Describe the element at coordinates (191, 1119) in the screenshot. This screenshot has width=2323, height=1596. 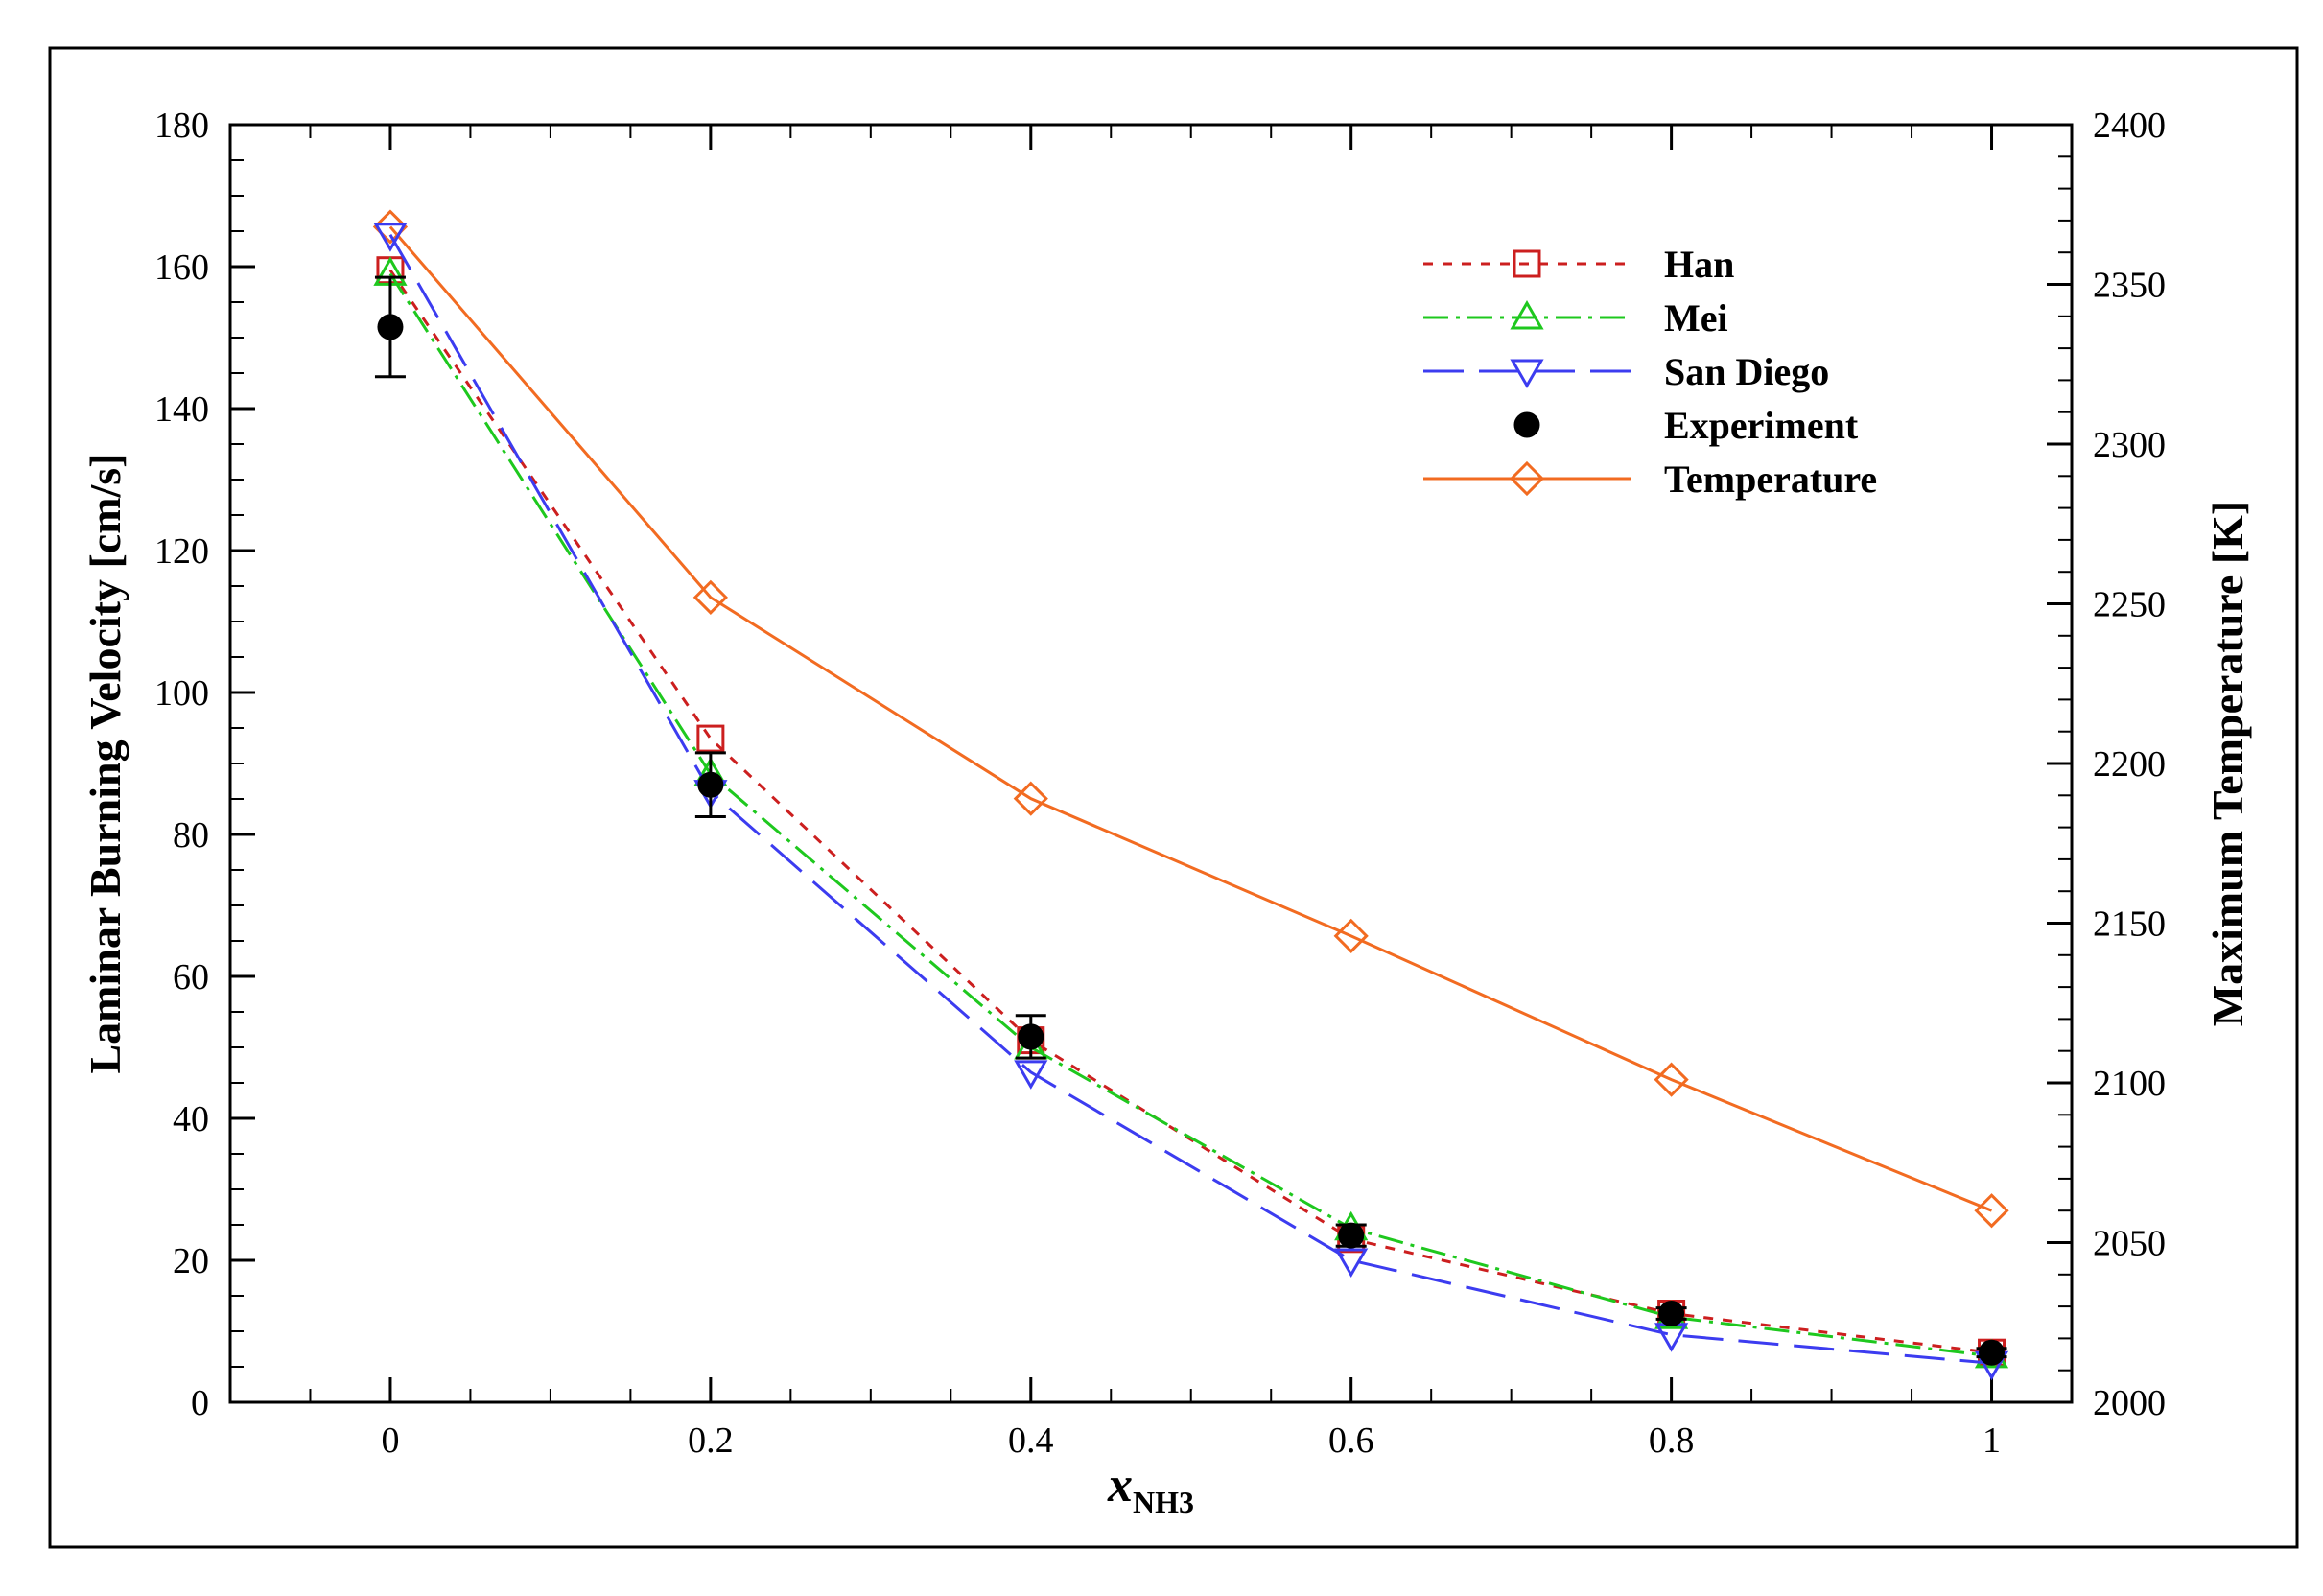
I see `y-tick-label: 40` at that location.